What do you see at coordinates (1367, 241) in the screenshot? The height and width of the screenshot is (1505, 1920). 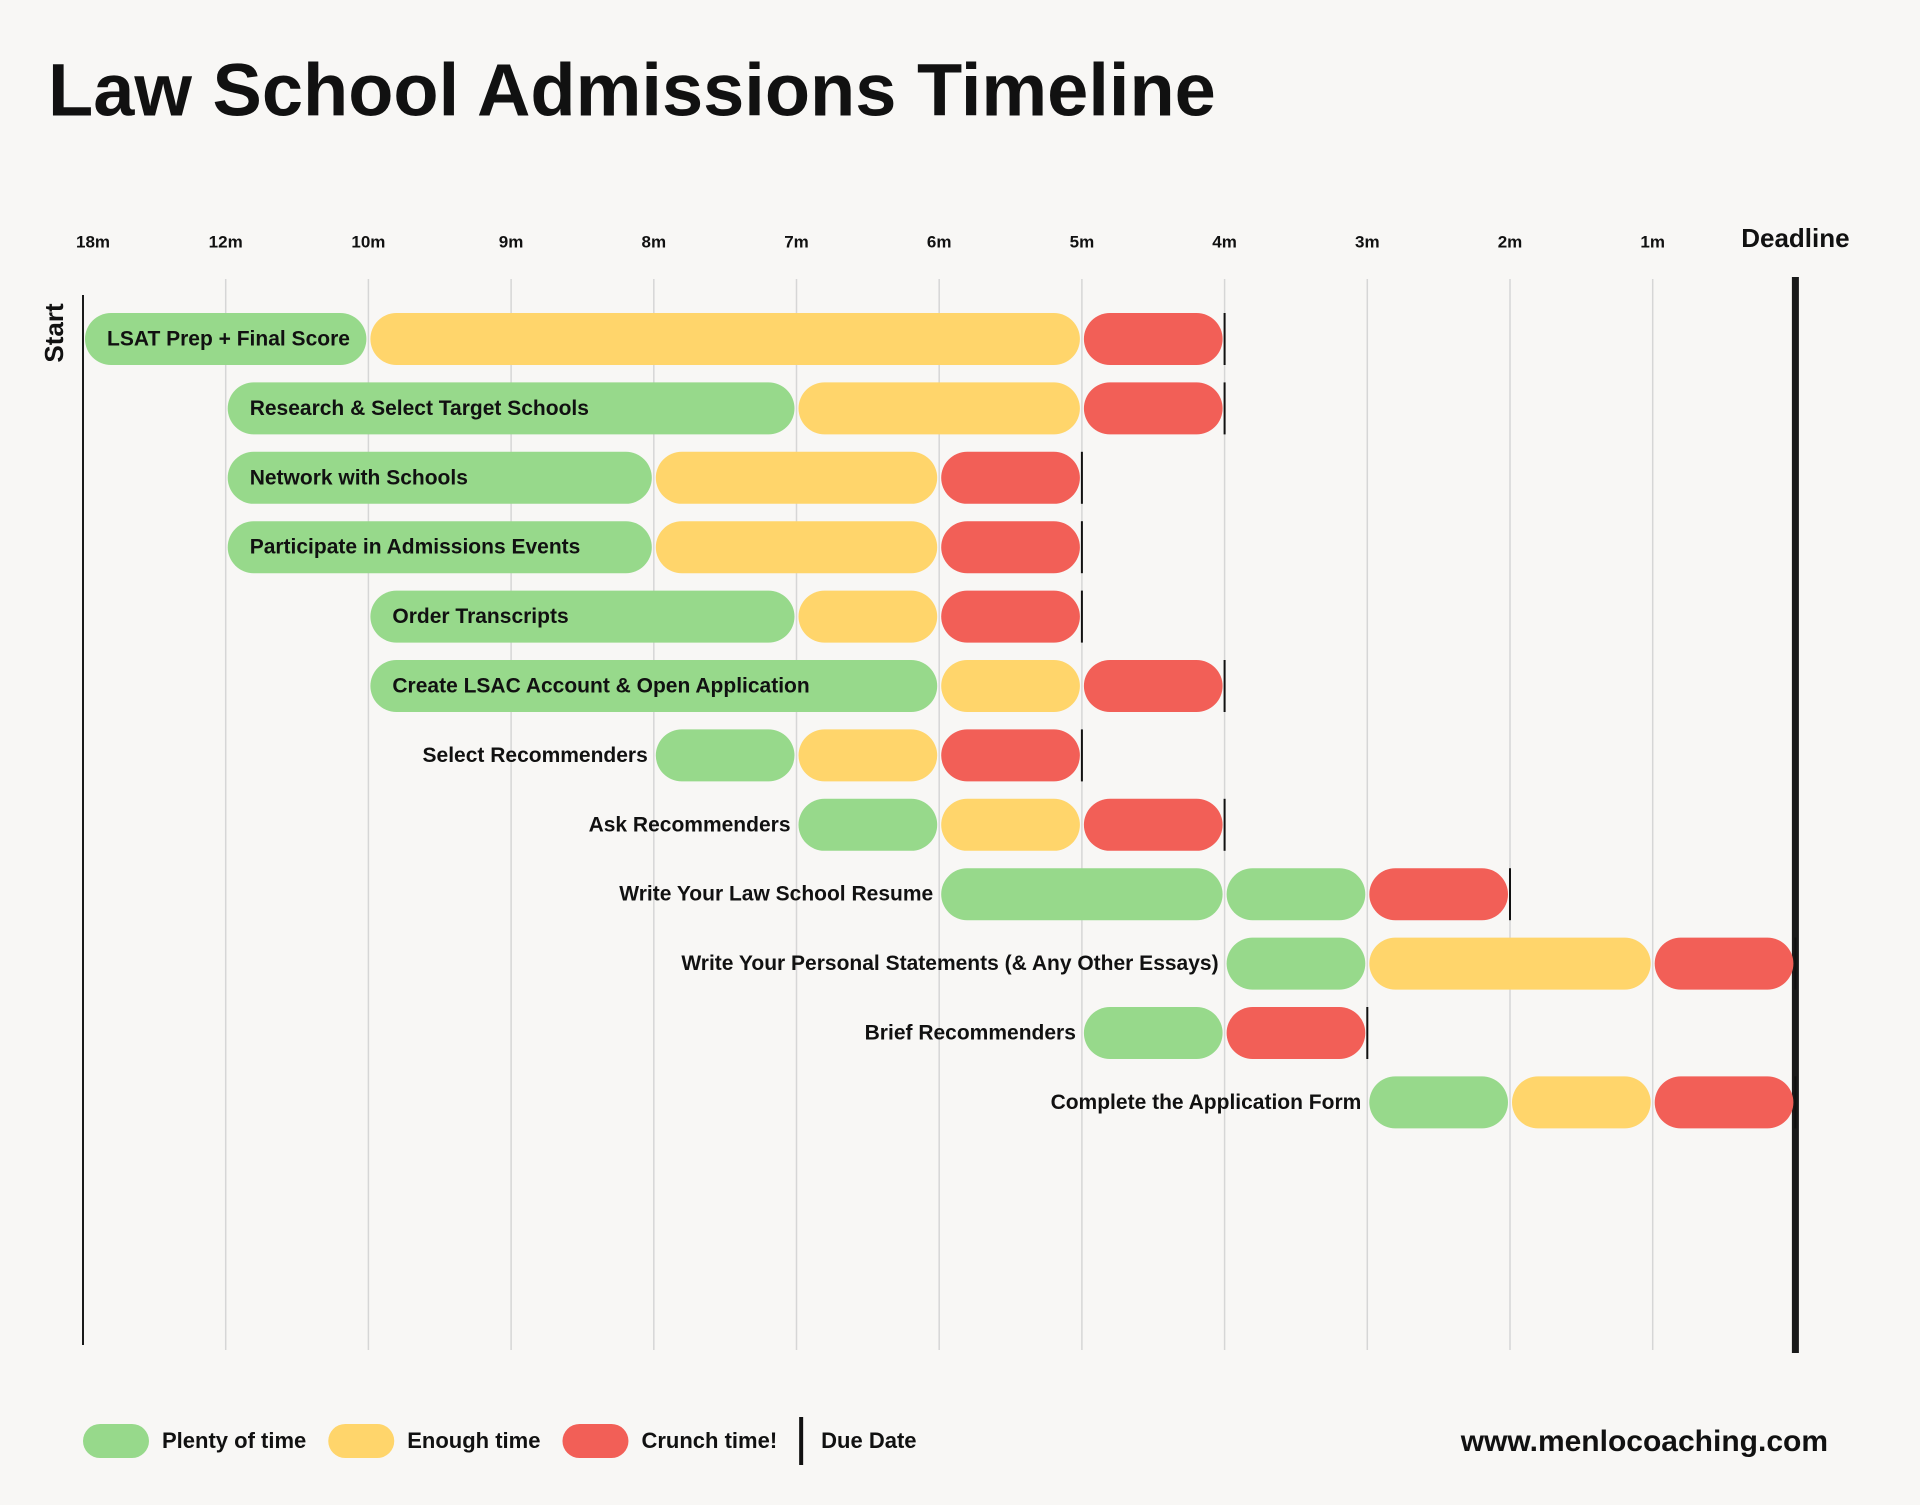 I see `x-tick-label: 3m` at bounding box center [1367, 241].